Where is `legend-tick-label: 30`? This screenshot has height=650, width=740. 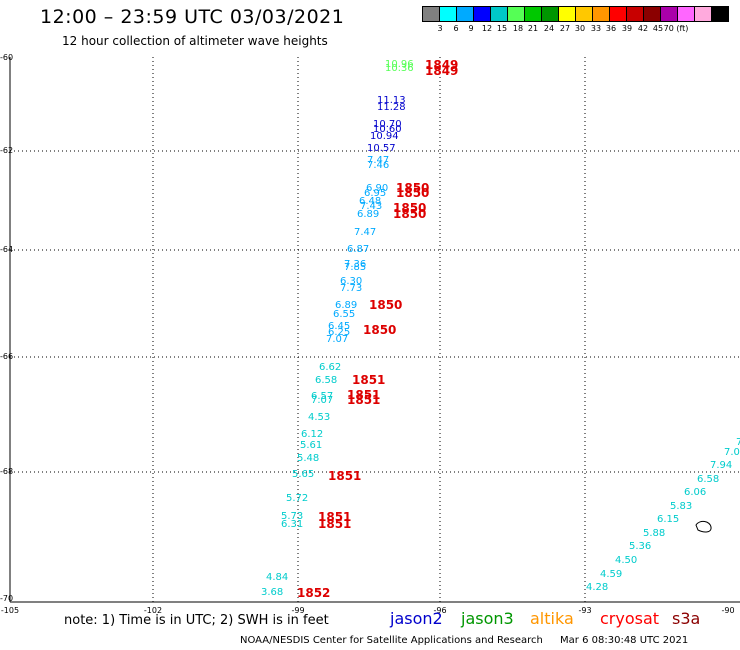 legend-tick-label: 30 is located at coordinates (580, 28).